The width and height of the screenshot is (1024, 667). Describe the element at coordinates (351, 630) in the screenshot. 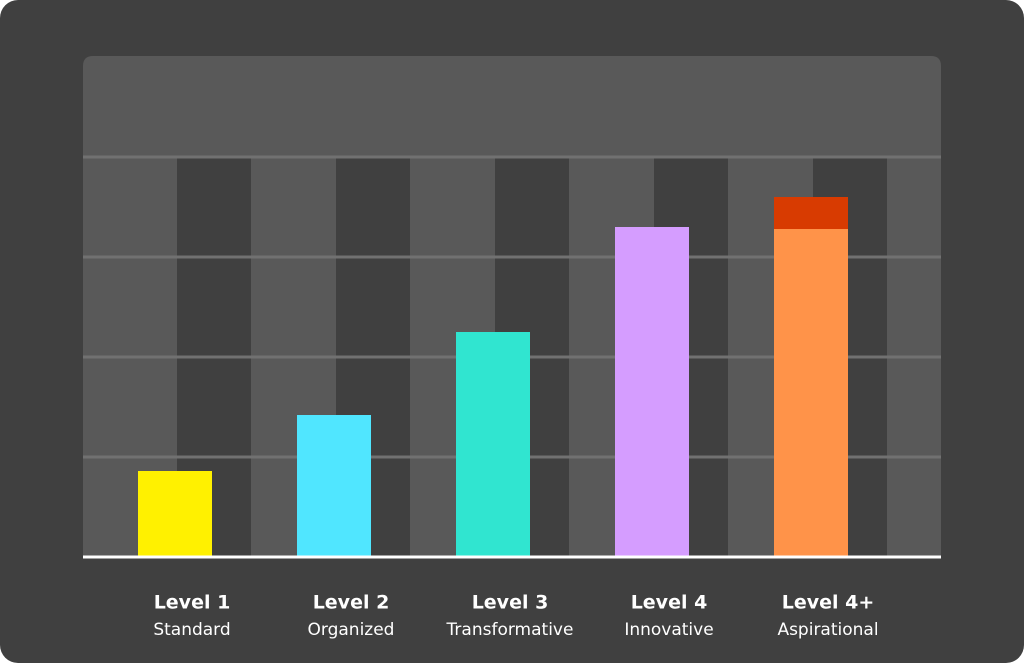

I see `x-tick-description: Organized` at that location.